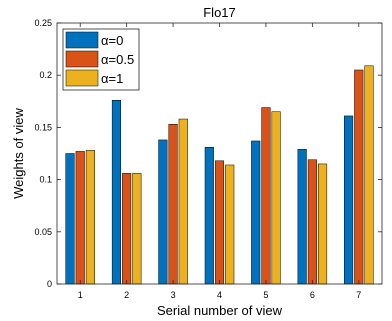 This screenshot has height=321, width=392. I want to click on legend-label: α=1, so click(112, 78).